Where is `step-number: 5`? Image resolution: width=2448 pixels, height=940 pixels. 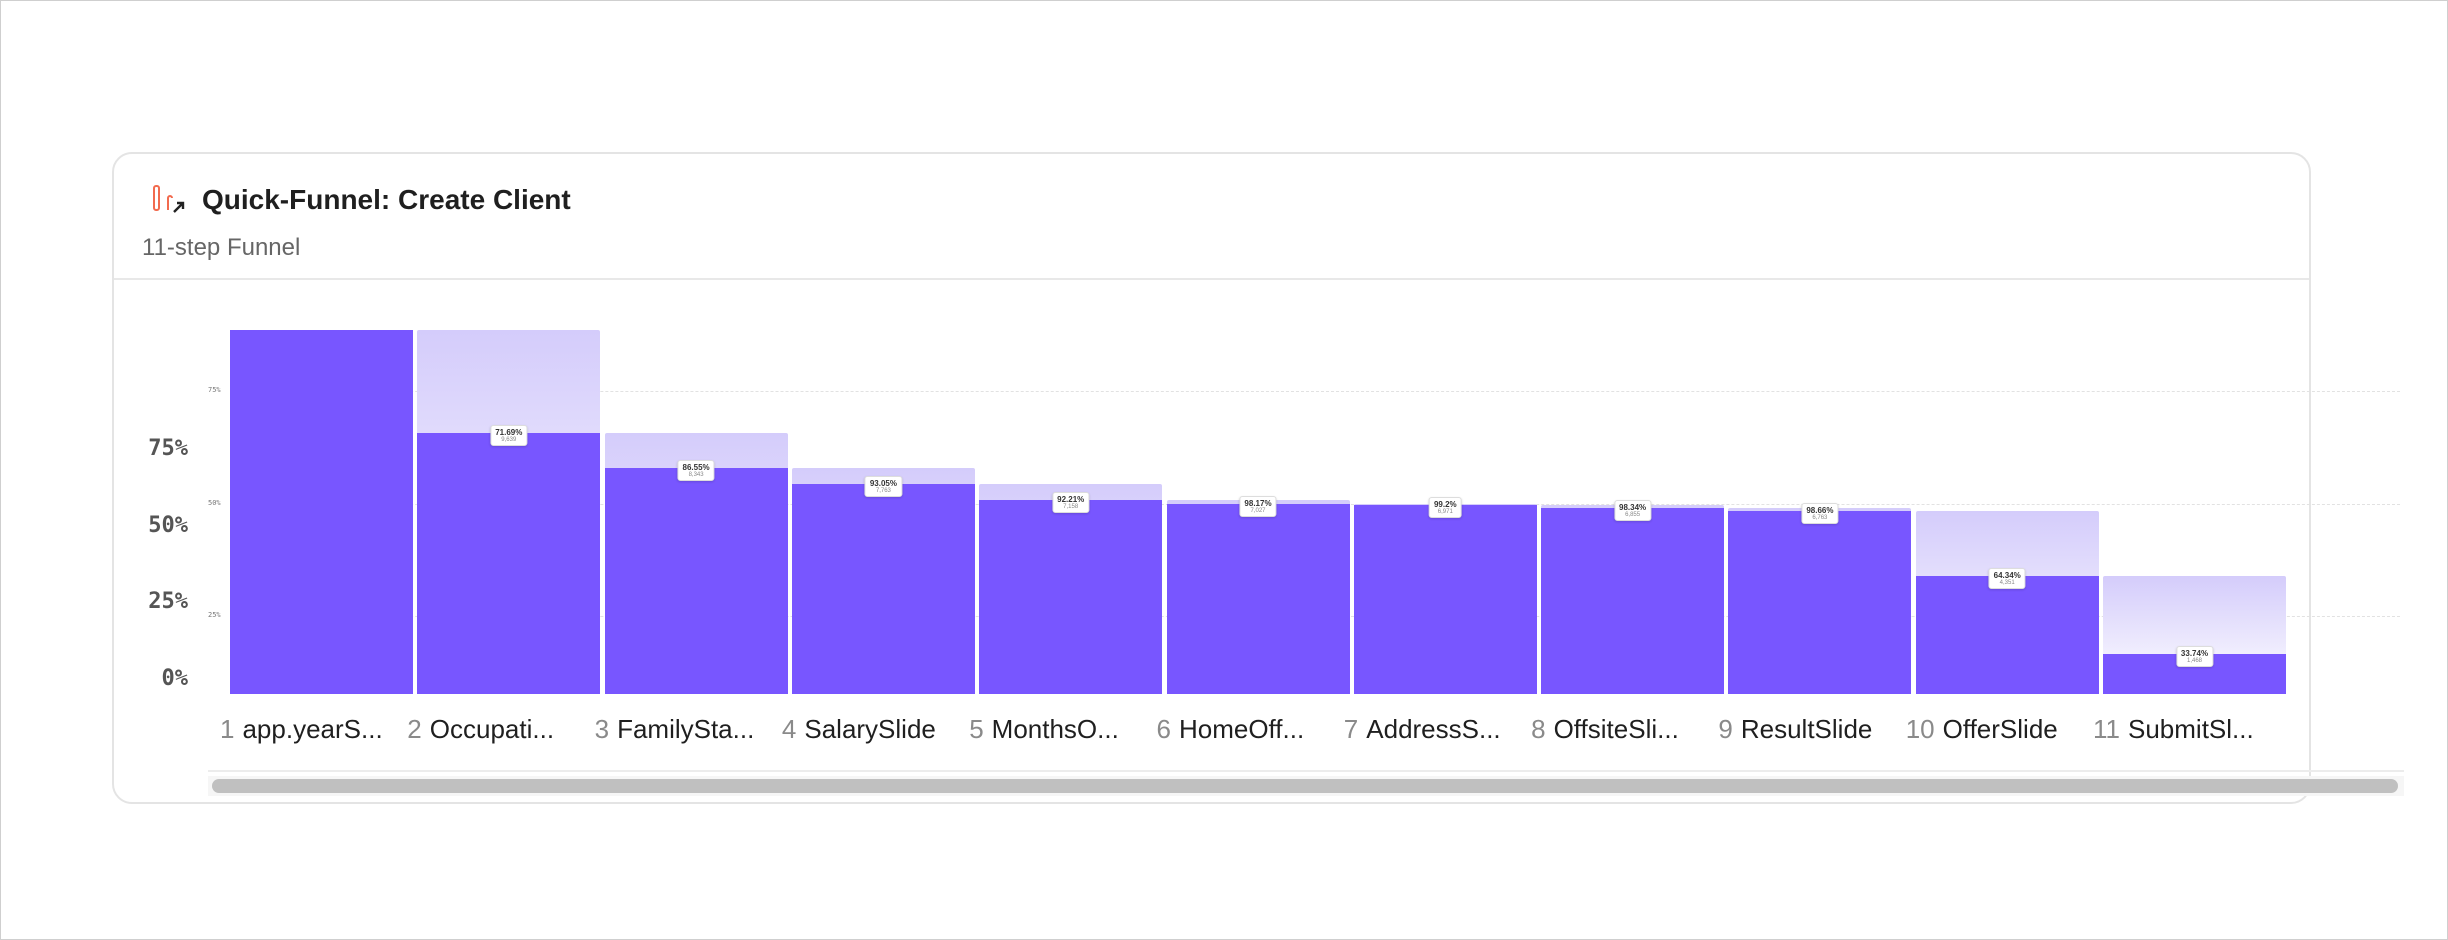 step-number: 5 is located at coordinates (976, 729).